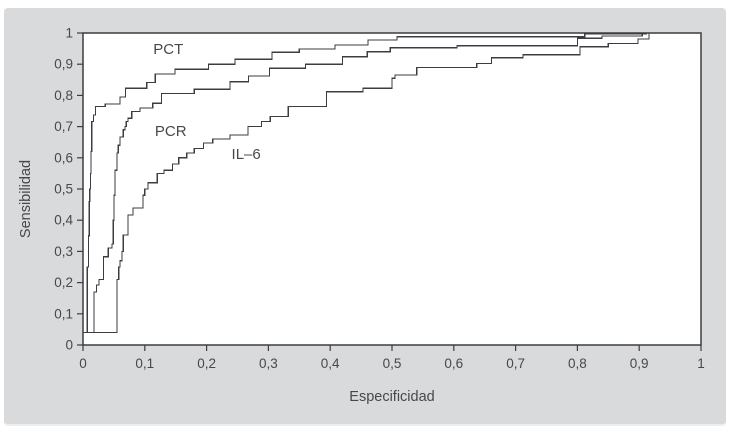 This screenshot has height=432, width=730. Describe the element at coordinates (577, 363) in the screenshot. I see `x-tick-label: 0,8` at that location.